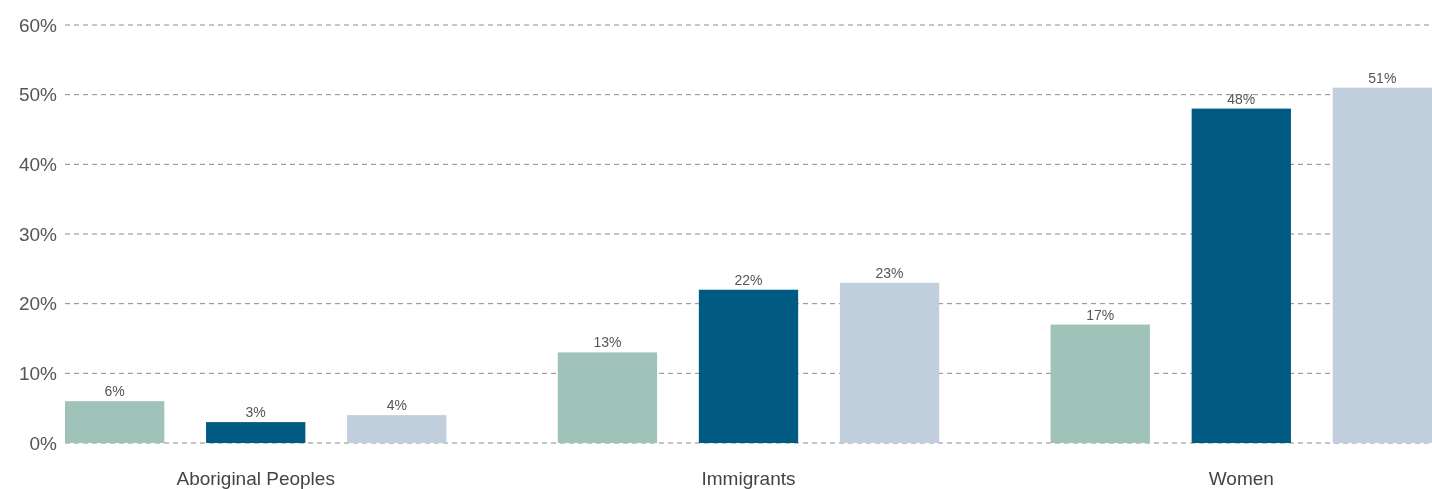 This screenshot has height=489, width=1432. Describe the element at coordinates (38, 164) in the screenshot. I see `y-tick-label: 40%` at that location.